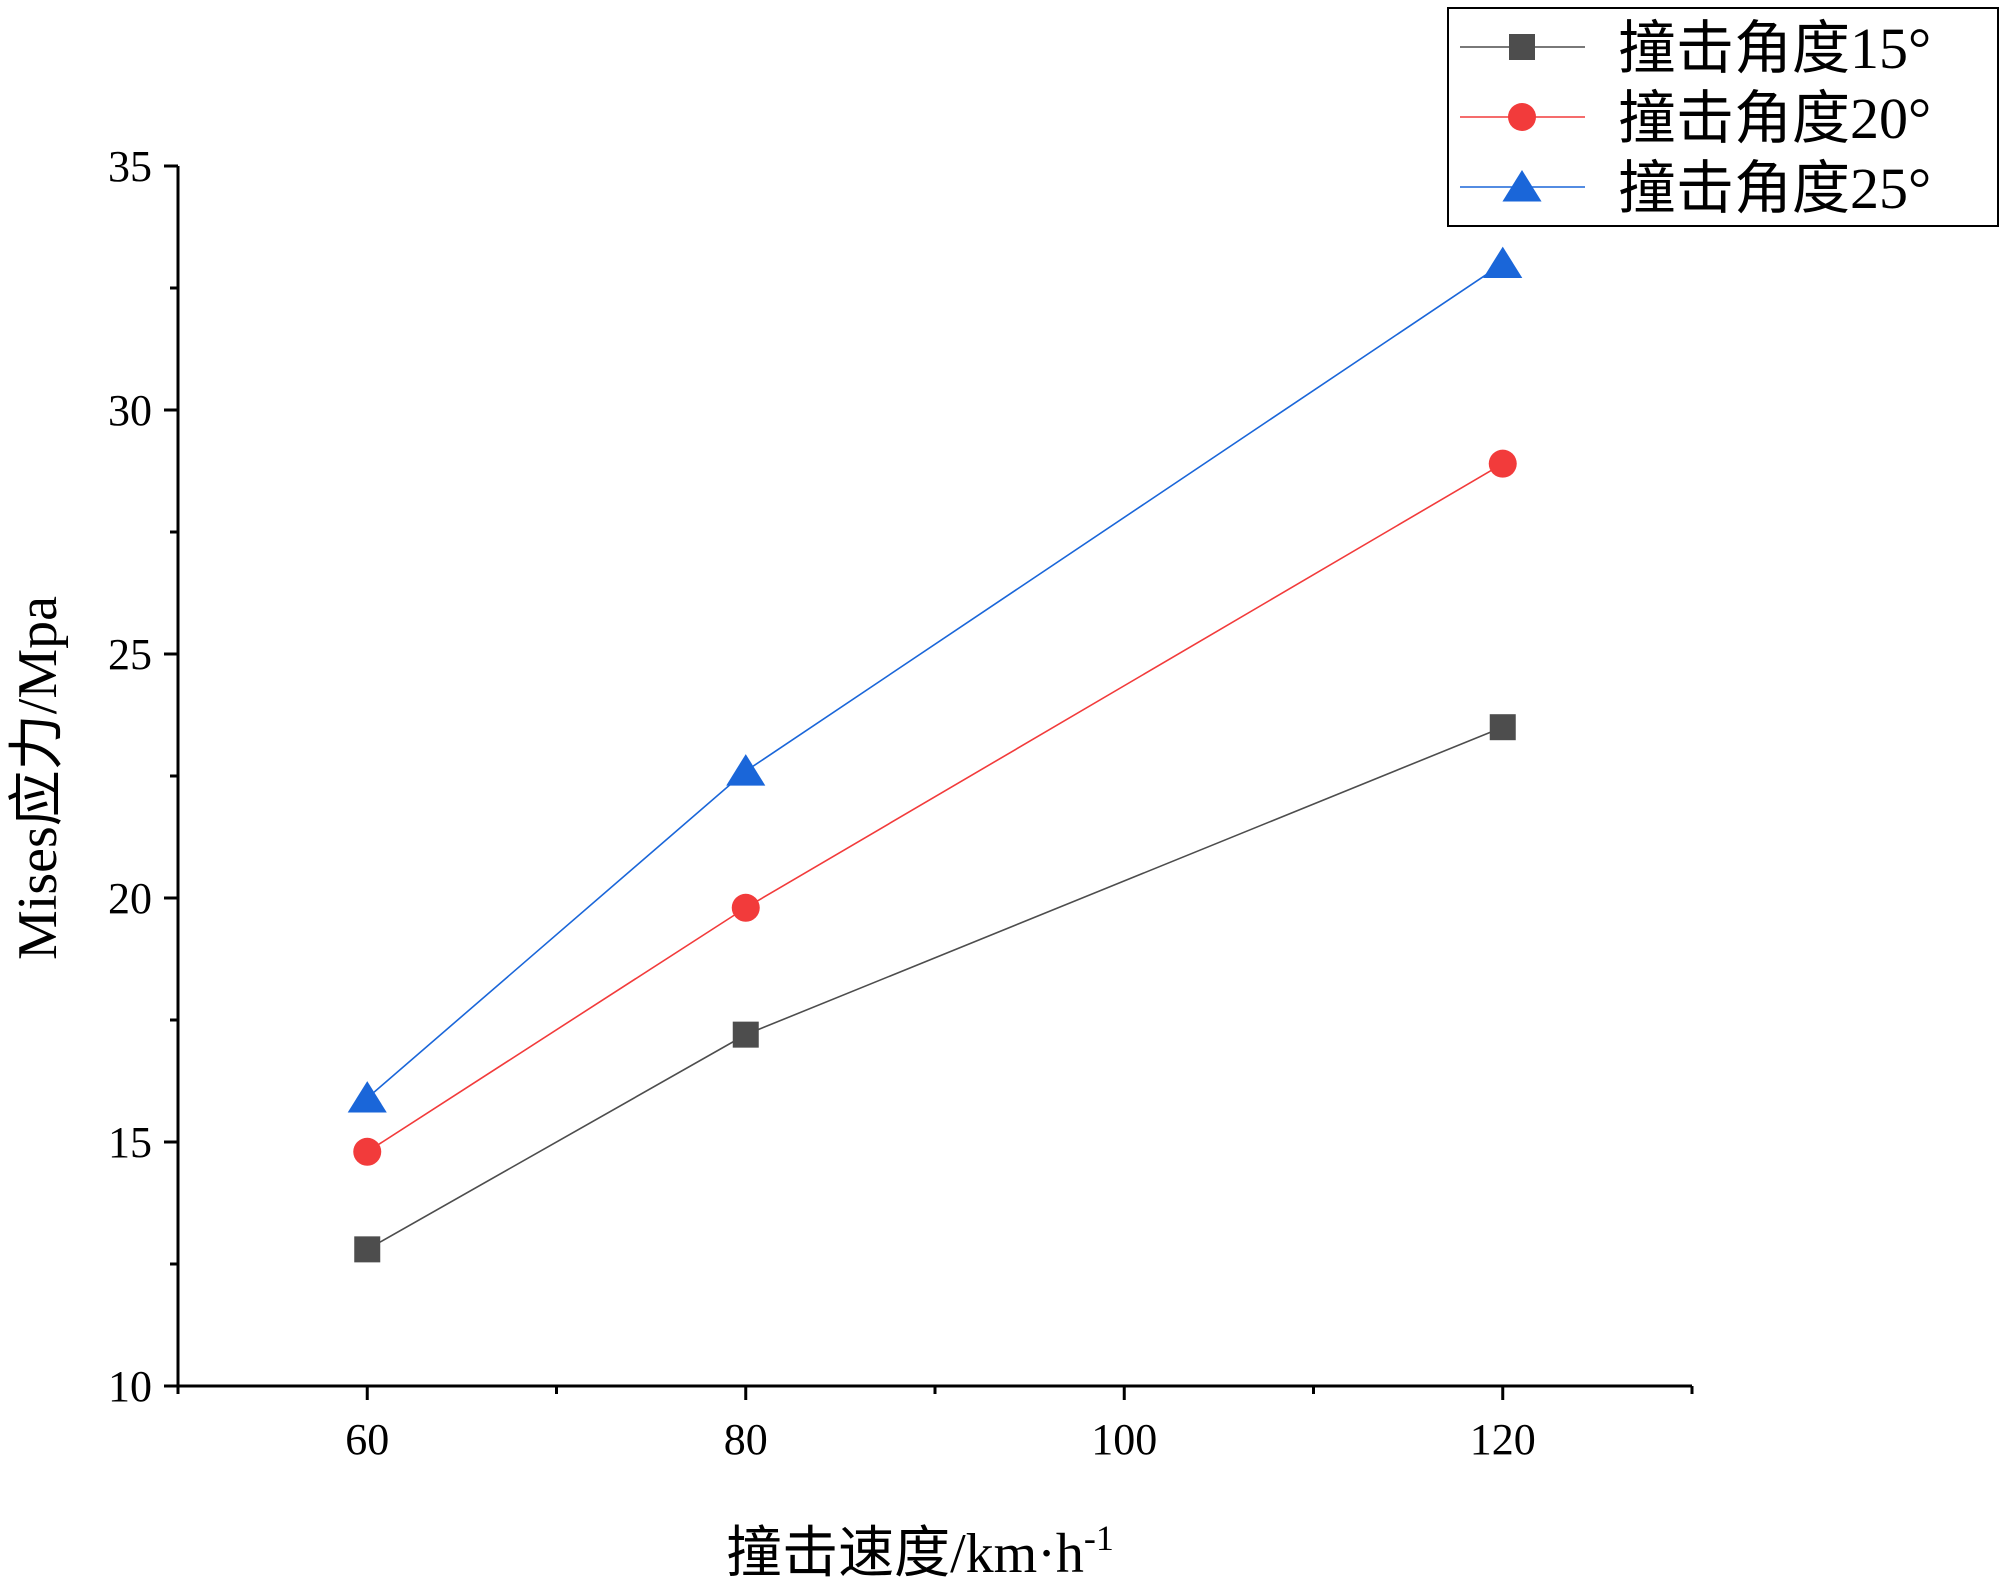 The image size is (2000, 1587). Describe the element at coordinates (130, 410) in the screenshot. I see `y-tick-label: 30` at that location.